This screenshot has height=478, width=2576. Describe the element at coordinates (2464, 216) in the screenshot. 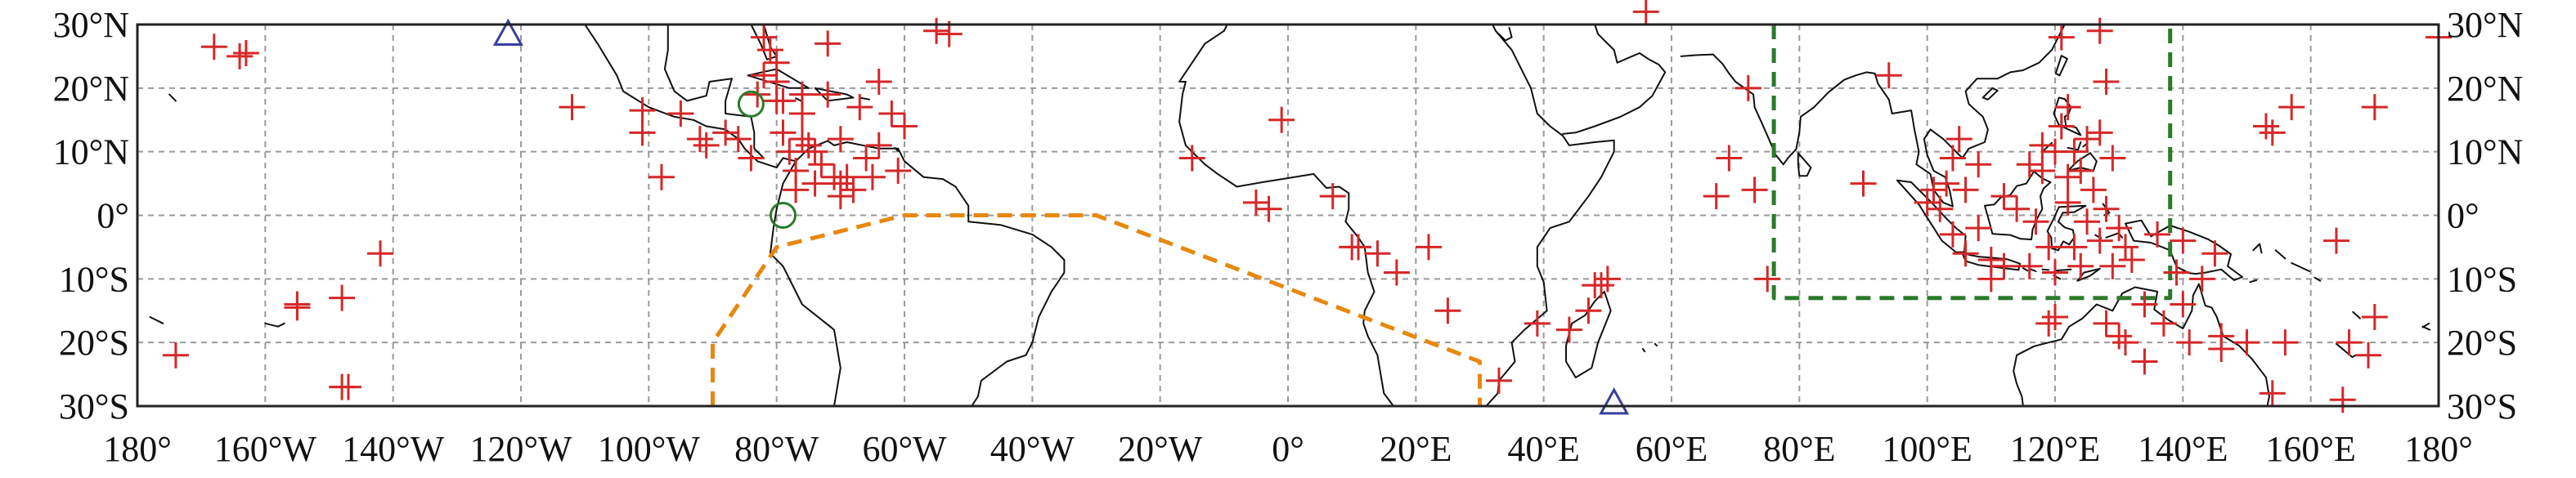

I see `latitude-tick-label-right: 0°` at that location.